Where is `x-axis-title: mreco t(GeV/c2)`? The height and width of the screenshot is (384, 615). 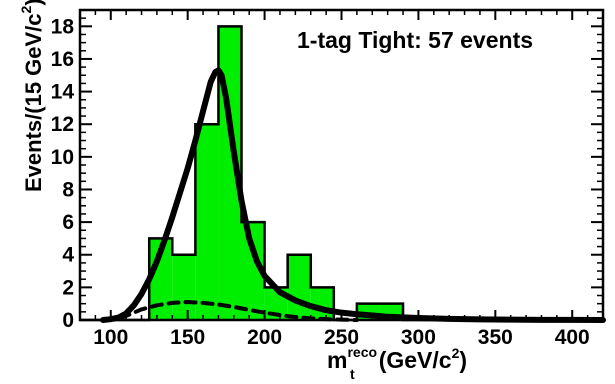
x-axis-title: mreco t(GeV/c2) is located at coordinates (397, 363).